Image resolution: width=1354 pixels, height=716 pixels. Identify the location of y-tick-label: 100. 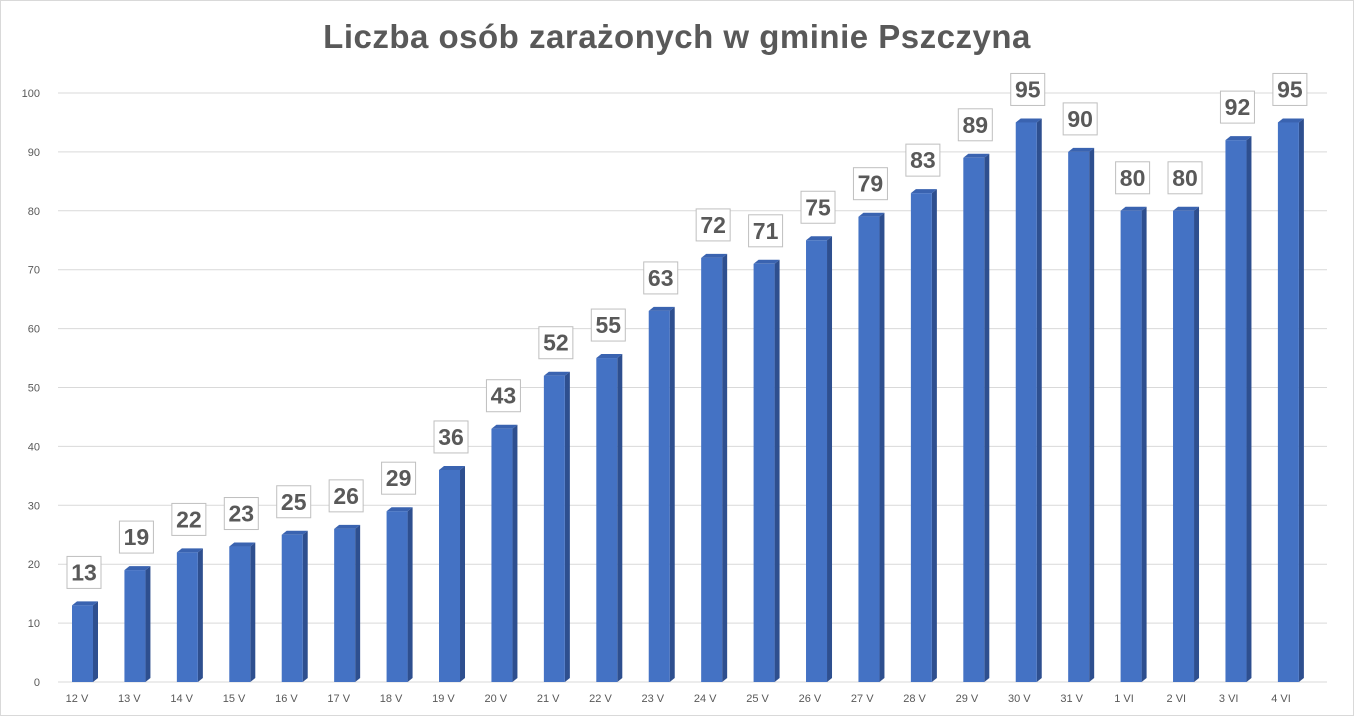
(31, 94).